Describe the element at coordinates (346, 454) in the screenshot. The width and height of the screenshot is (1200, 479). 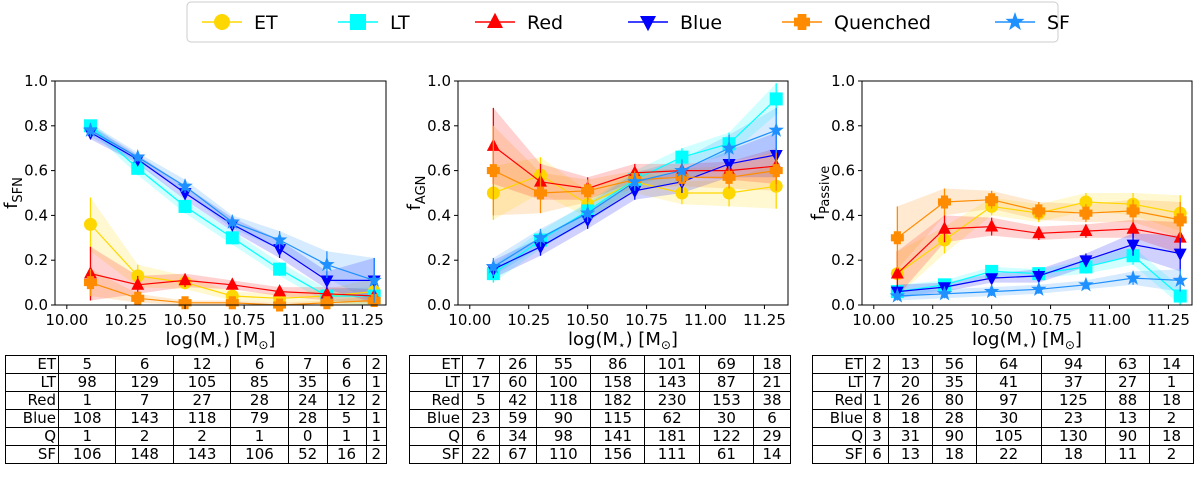
I see `table-cell: 16` at that location.